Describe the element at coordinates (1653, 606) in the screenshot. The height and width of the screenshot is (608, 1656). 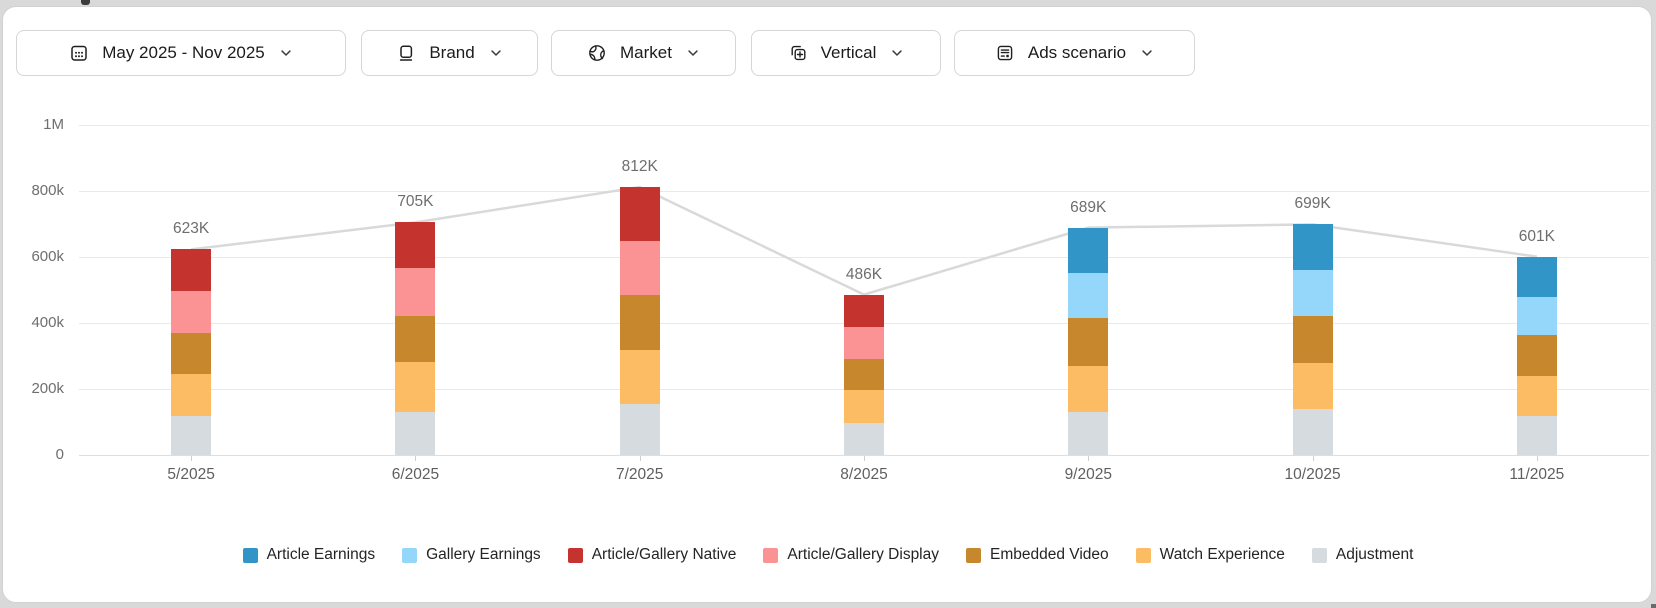
I see `clipped-element-corner` at that location.